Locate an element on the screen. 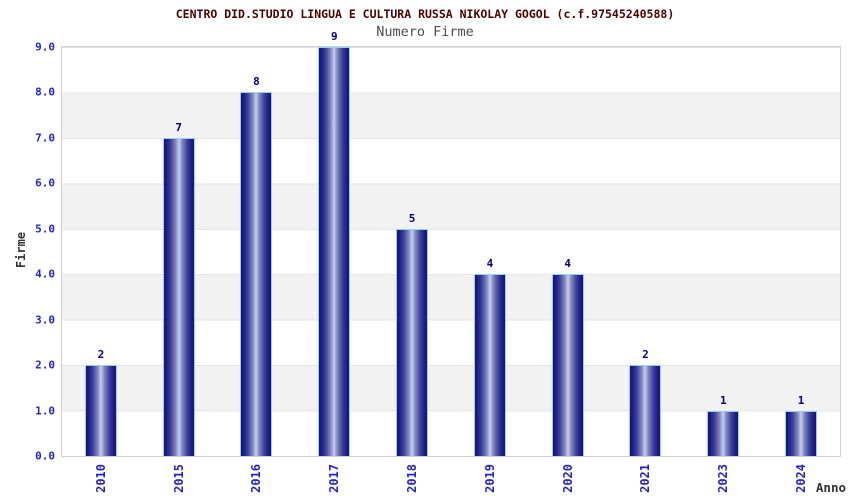 The image size is (850, 500). x-tick-2015: 2015 is located at coordinates (178, 478).